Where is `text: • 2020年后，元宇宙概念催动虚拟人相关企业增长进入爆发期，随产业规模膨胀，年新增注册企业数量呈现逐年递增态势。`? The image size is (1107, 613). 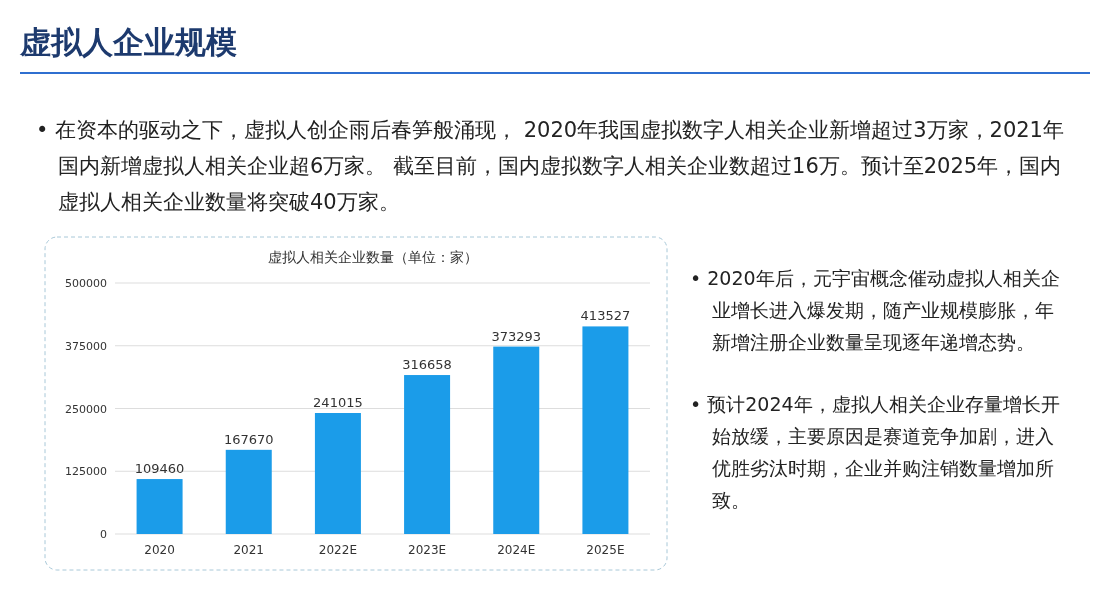
text: • 2020年后，元宇宙概念催动虚拟人相关企业增长进入爆发期，随产业规模膨胀，年新增注册企业数量呈现逐年递增态势。 is located at coordinates (875, 310).